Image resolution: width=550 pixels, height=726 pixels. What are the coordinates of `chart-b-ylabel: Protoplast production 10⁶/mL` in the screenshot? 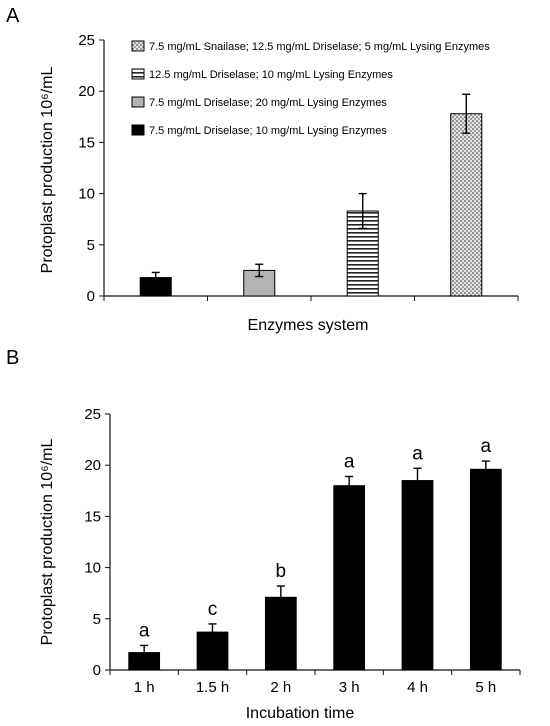 It's located at (47, 542).